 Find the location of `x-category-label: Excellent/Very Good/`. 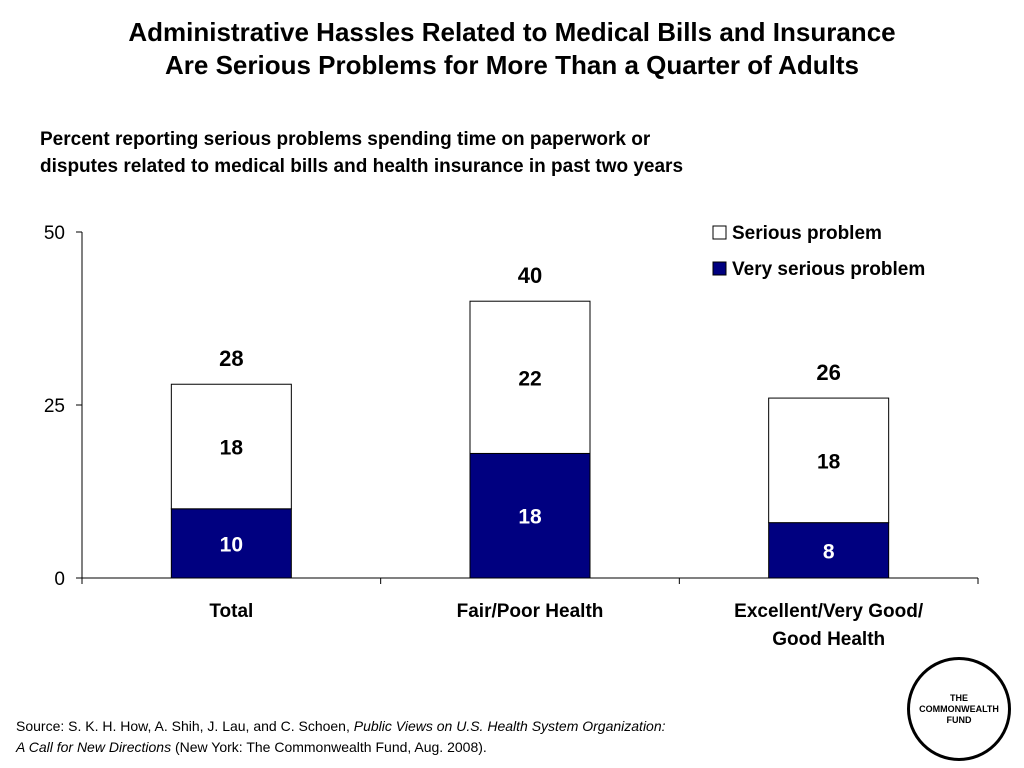

x-category-label: Excellent/Very Good/ is located at coordinates (829, 611).